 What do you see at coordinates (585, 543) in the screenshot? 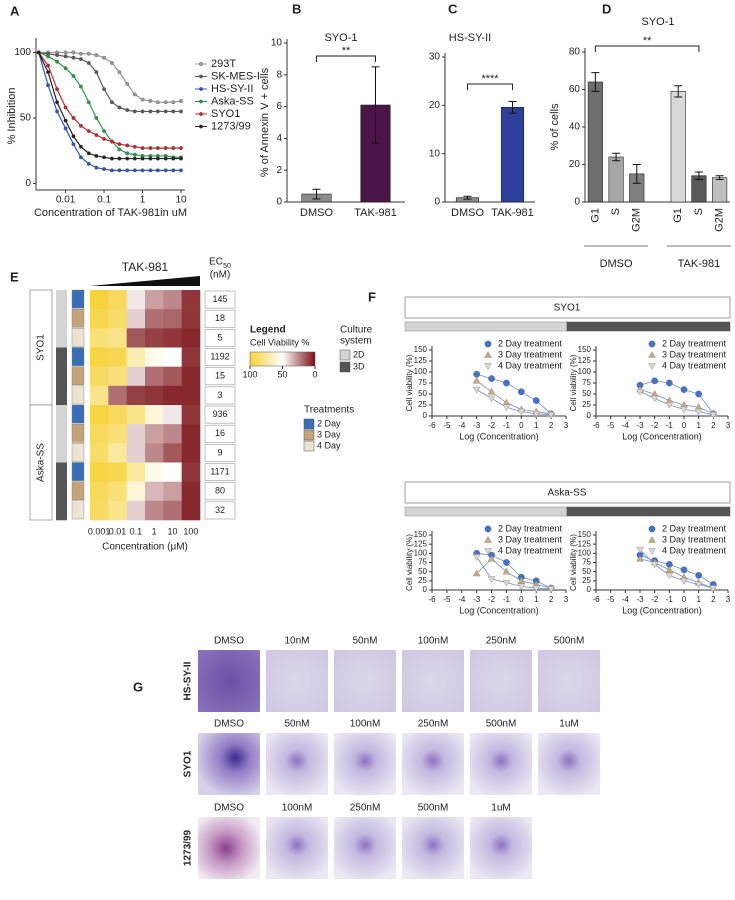
I see `y-tick-label: 125` at bounding box center [585, 543].